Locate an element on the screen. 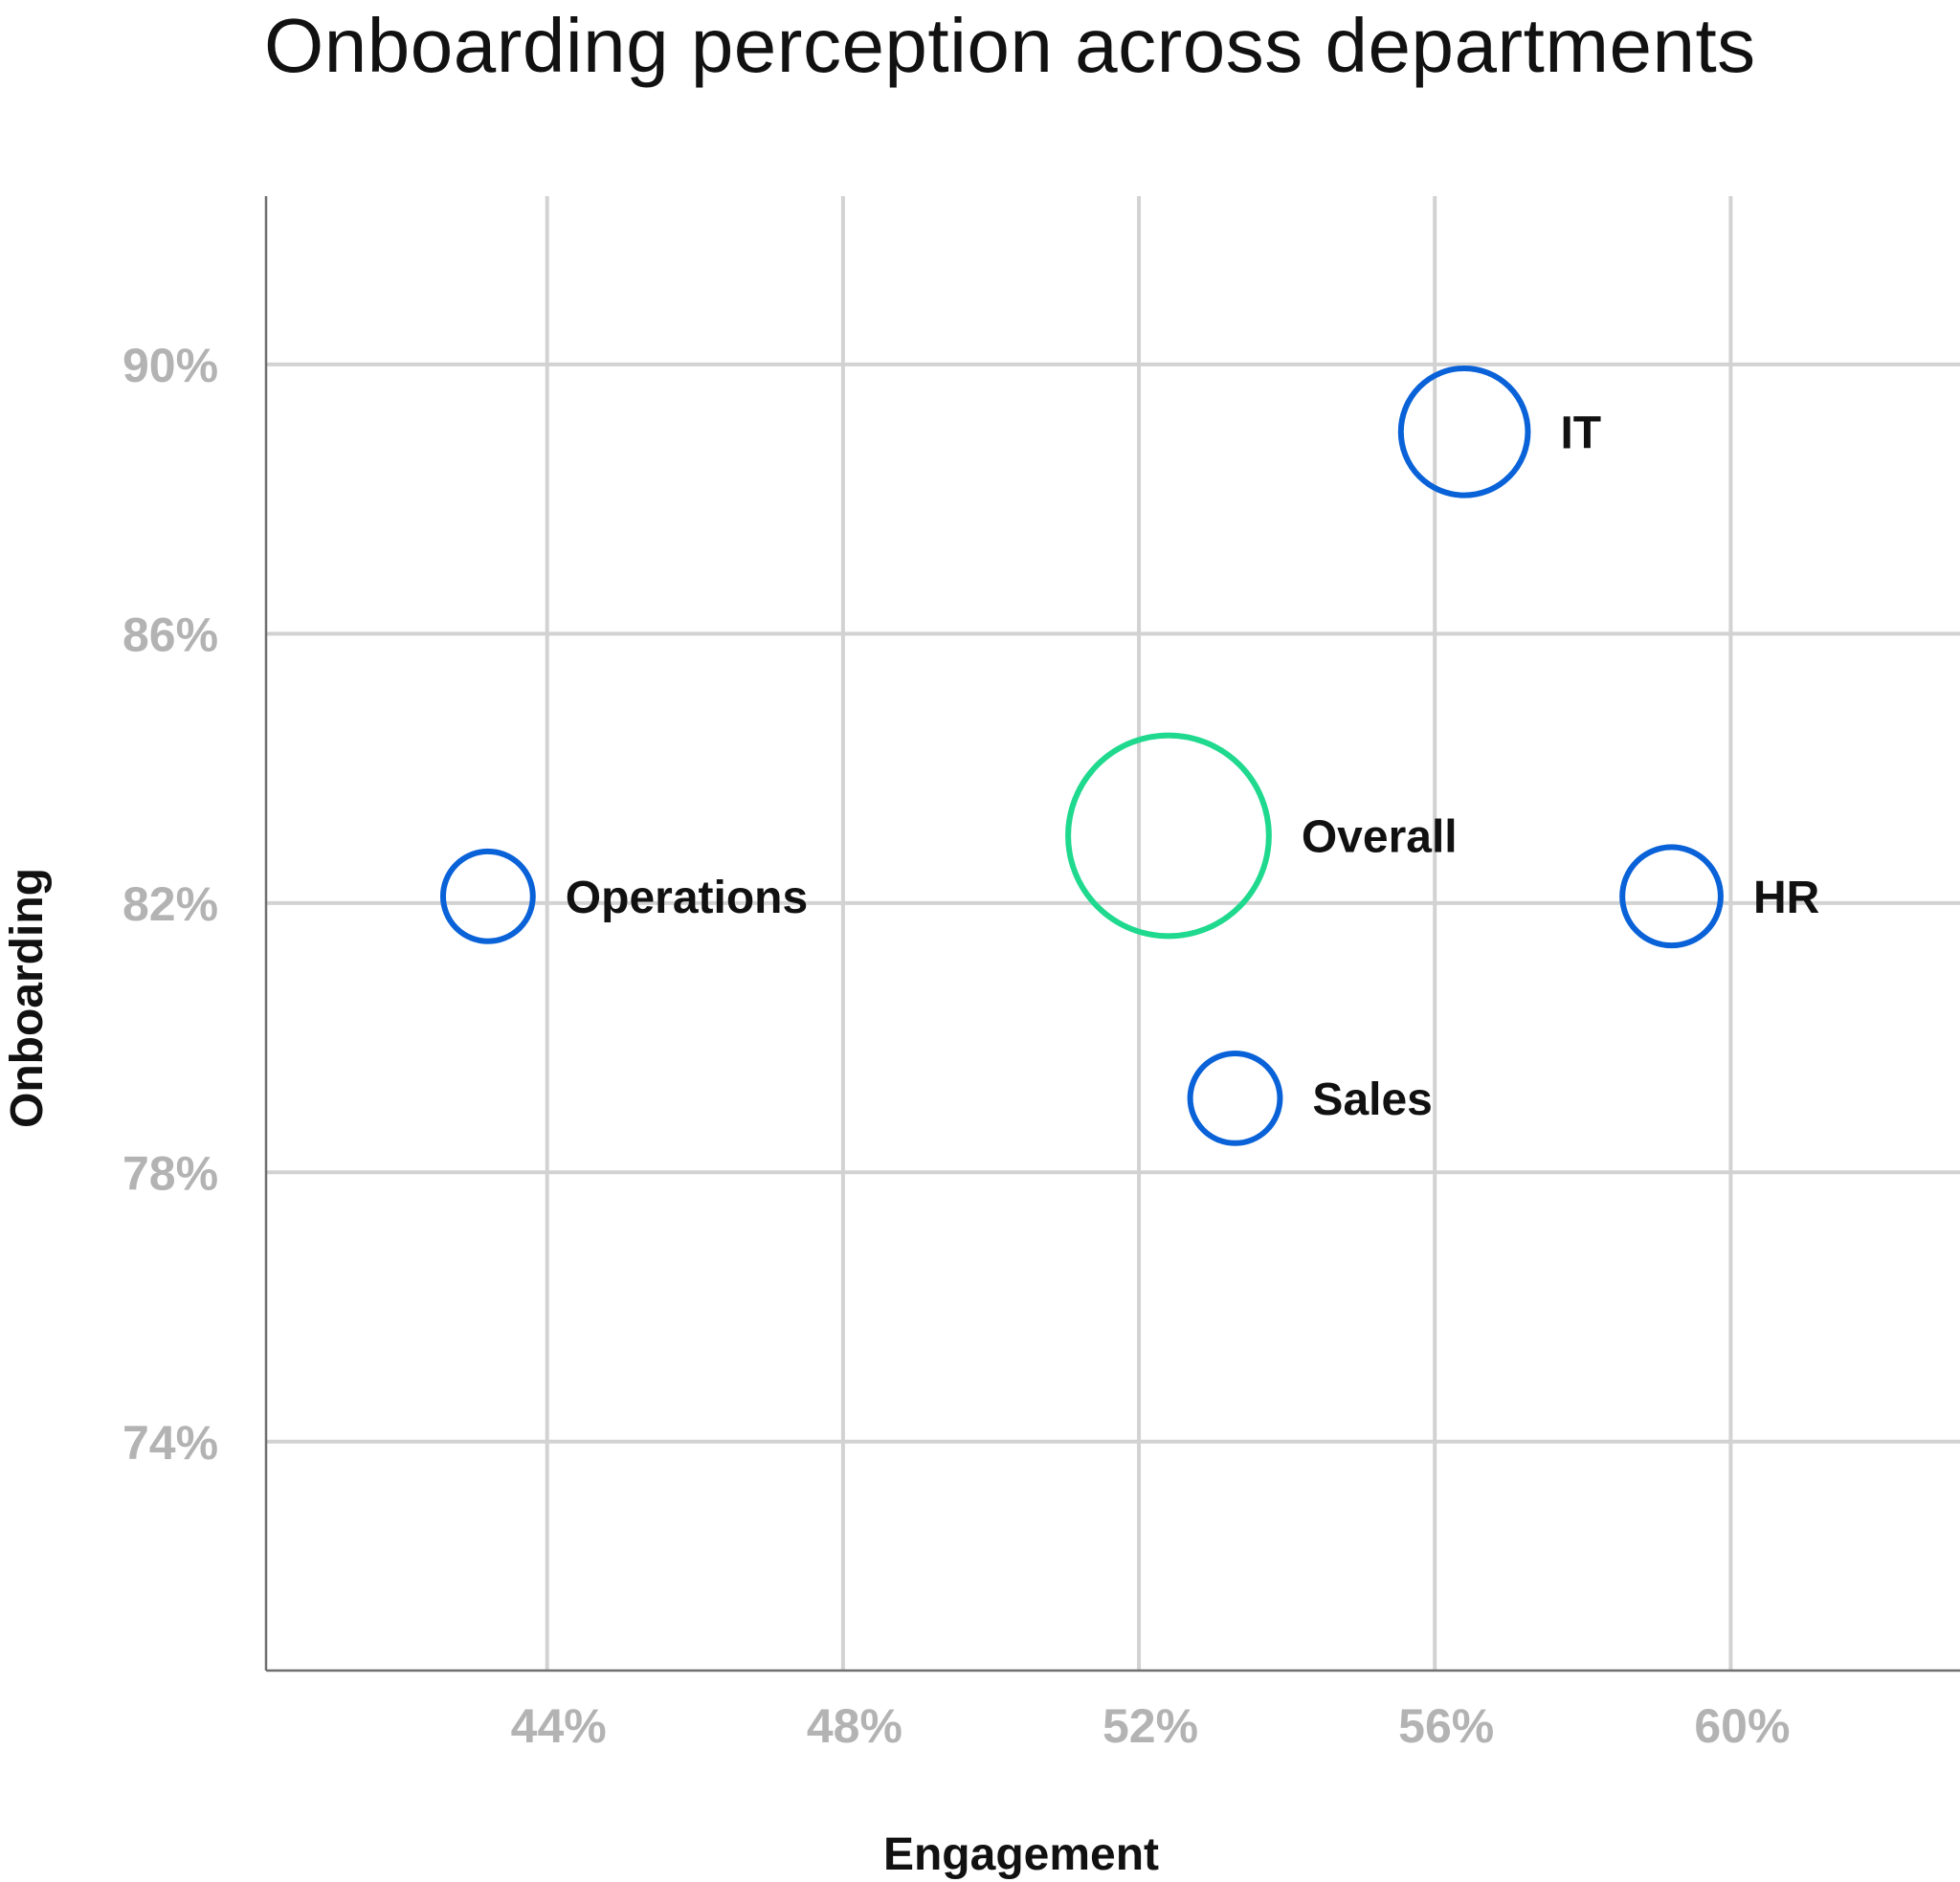  chart-title: Onboarding perception across departments is located at coordinates (1010, 45).